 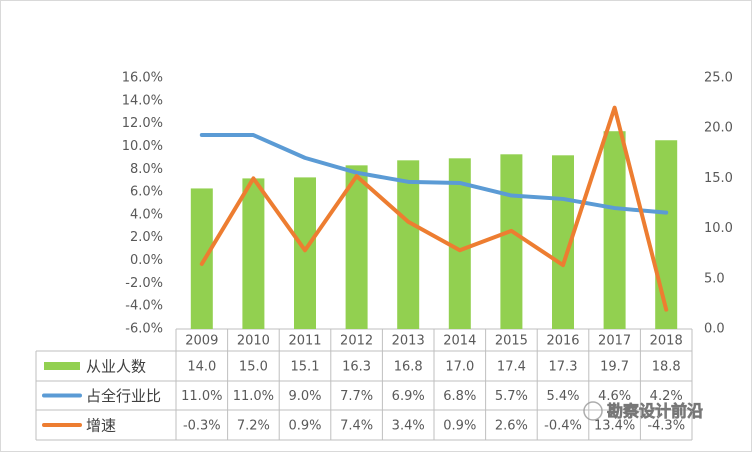 I want to click on y-tick-label: 10.0%, so click(x=142, y=146).